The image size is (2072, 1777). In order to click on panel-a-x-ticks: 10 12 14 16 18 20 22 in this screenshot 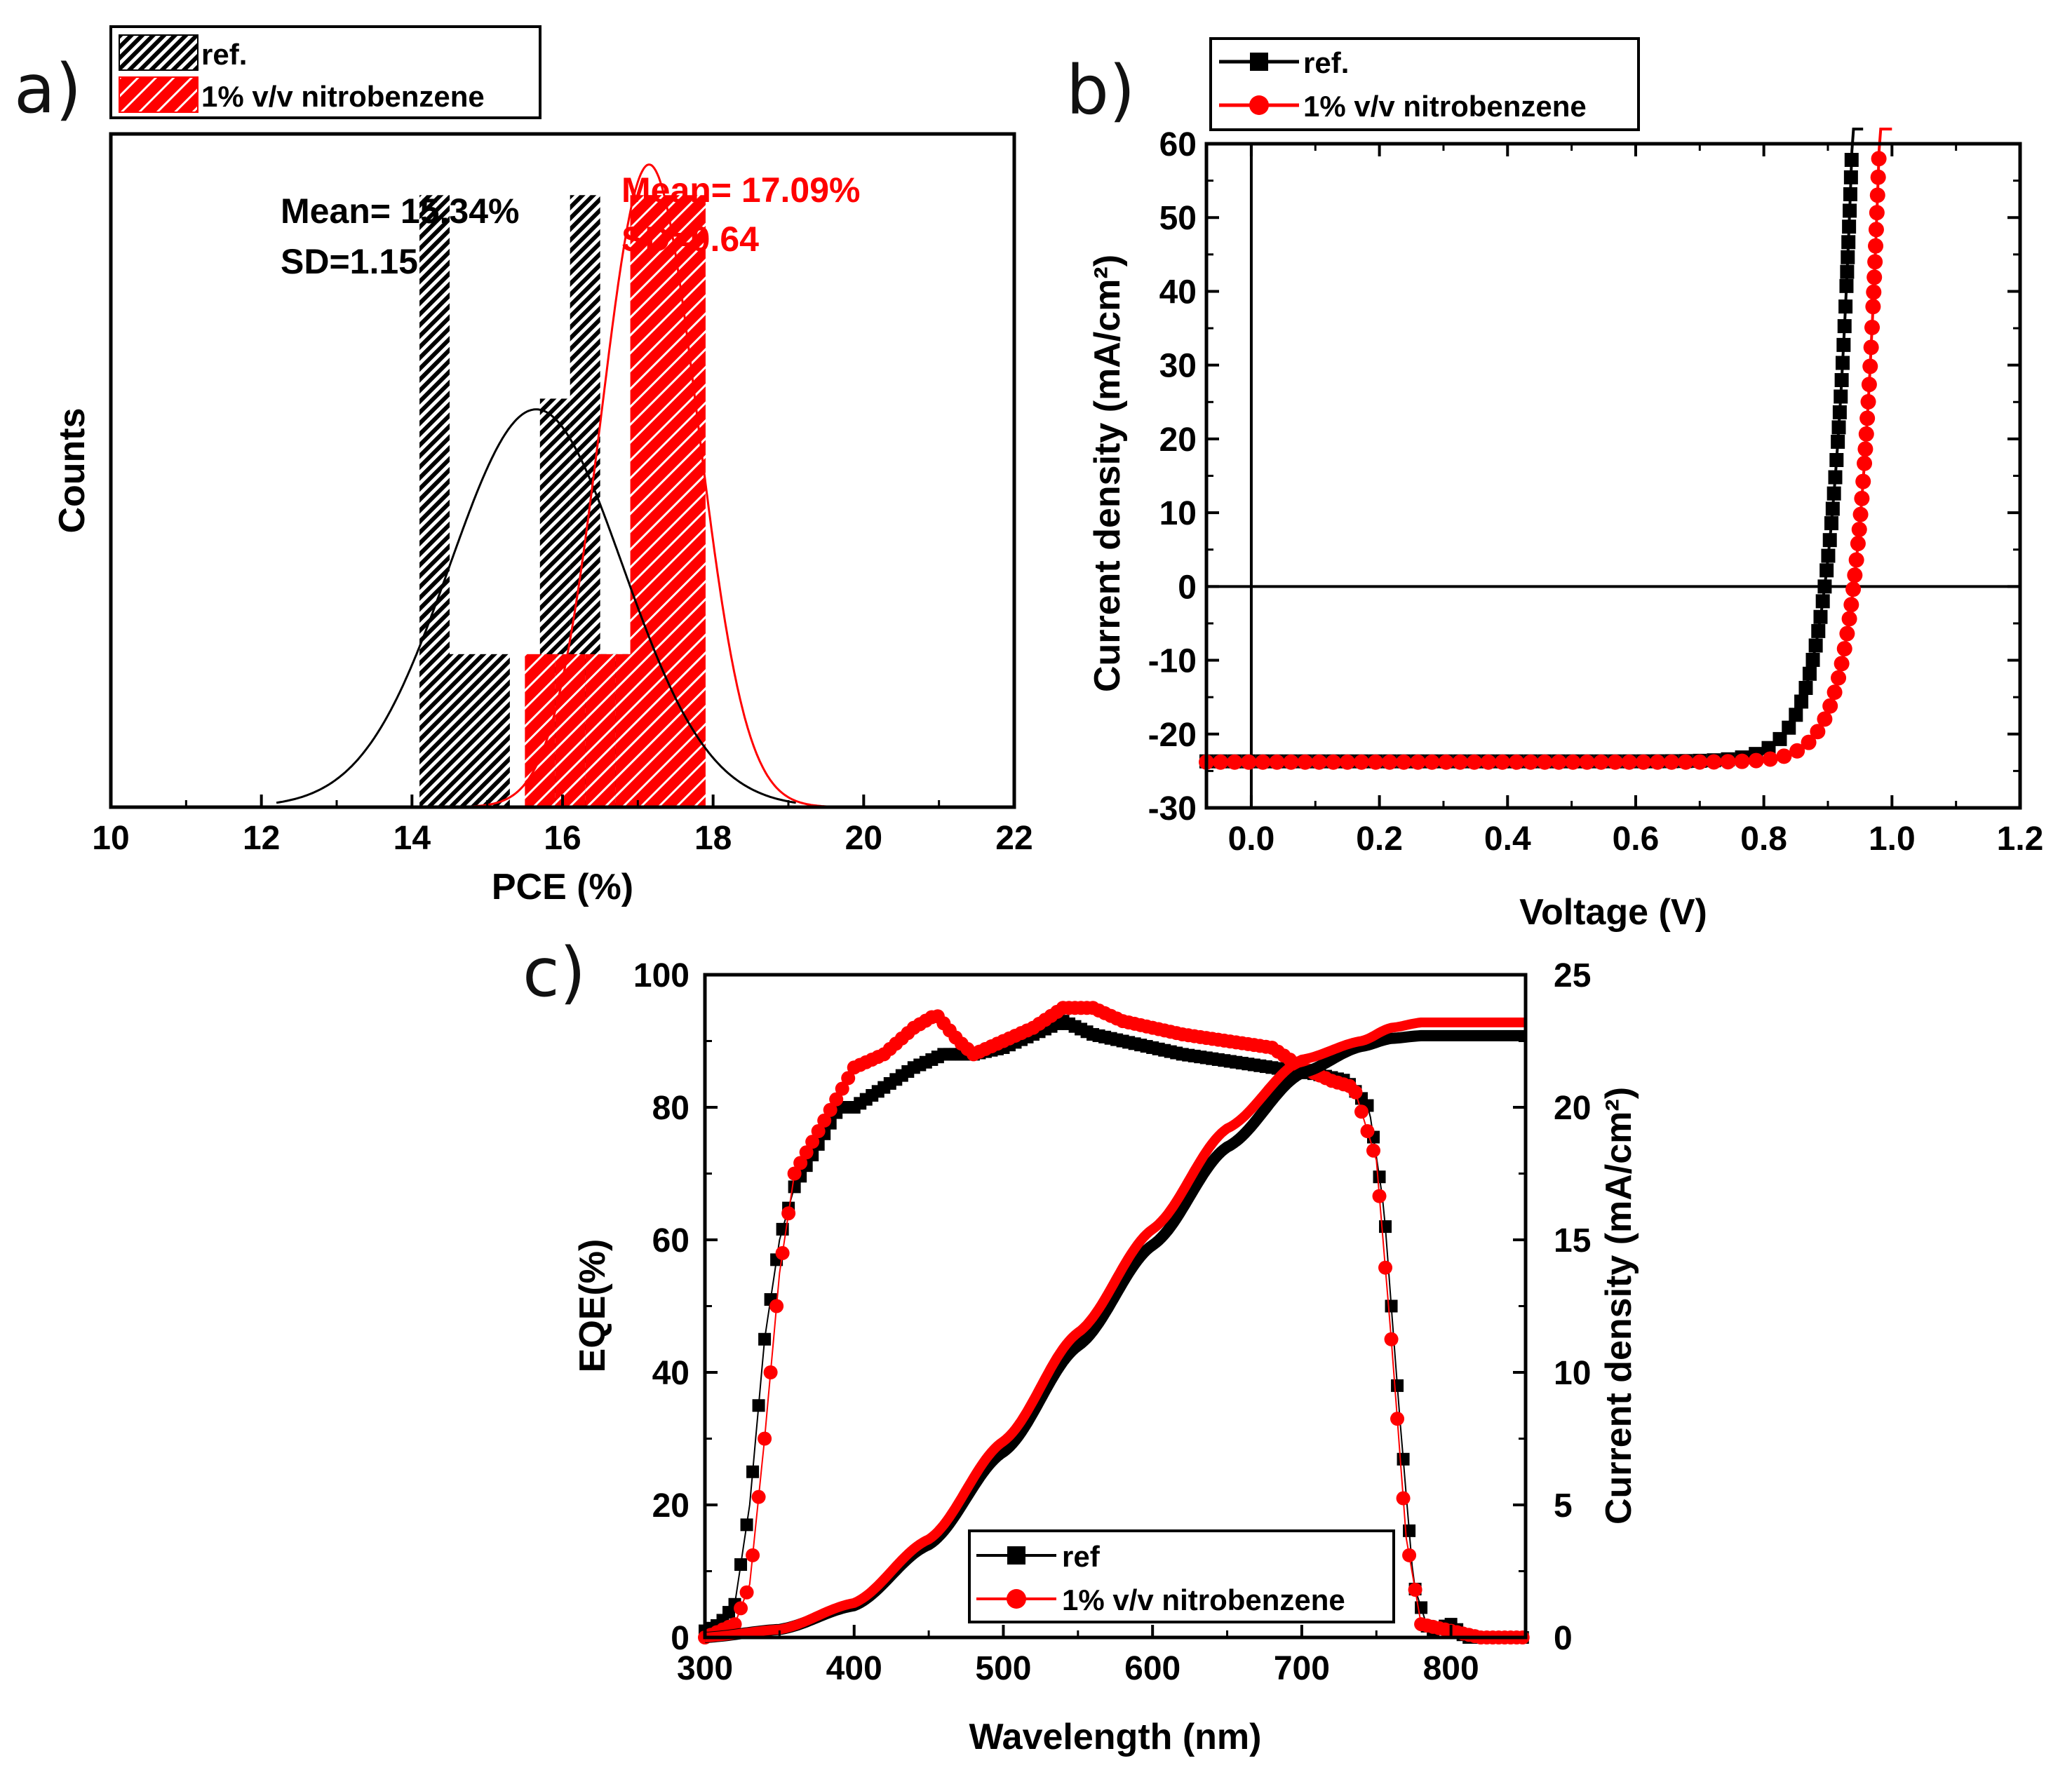, I will do `click(562, 826)`.